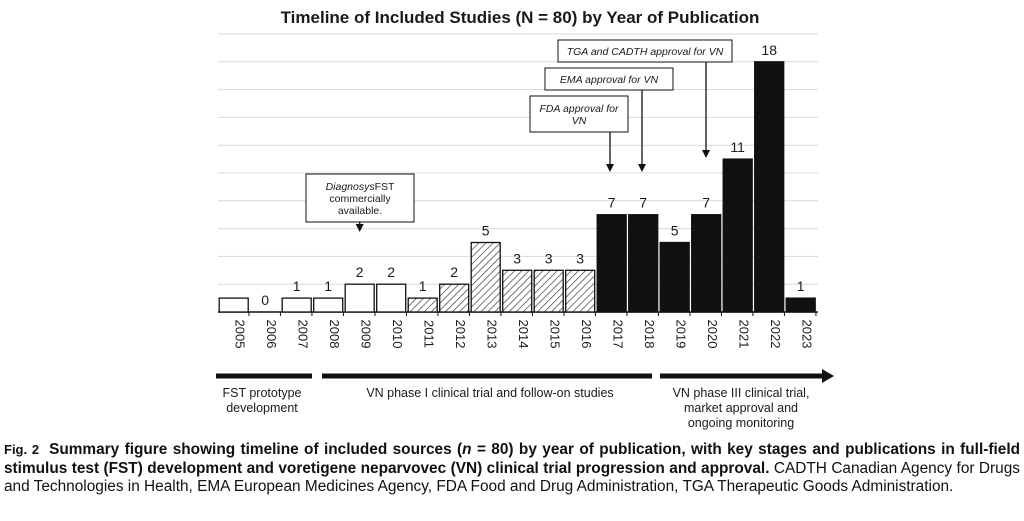  Describe the element at coordinates (297, 286) in the screenshot. I see `data-label-2007: 1` at that location.